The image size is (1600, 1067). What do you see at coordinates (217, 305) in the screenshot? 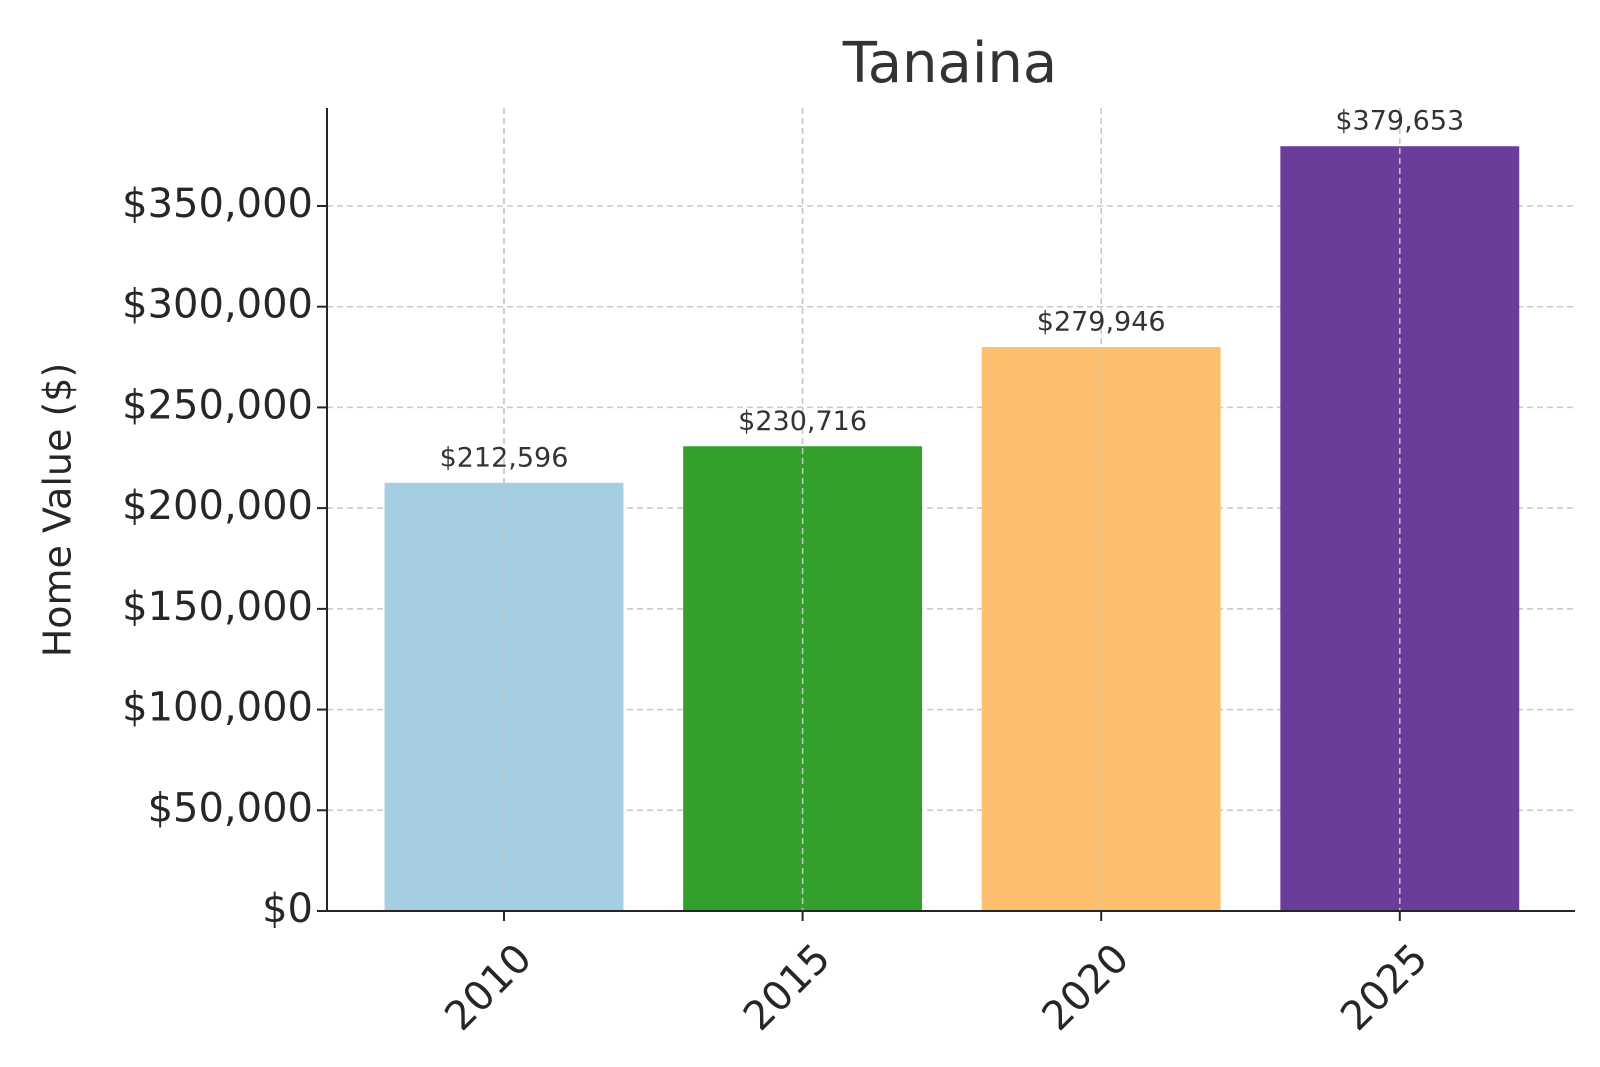
I see `y-tick-label: $300,000` at bounding box center [217, 305].